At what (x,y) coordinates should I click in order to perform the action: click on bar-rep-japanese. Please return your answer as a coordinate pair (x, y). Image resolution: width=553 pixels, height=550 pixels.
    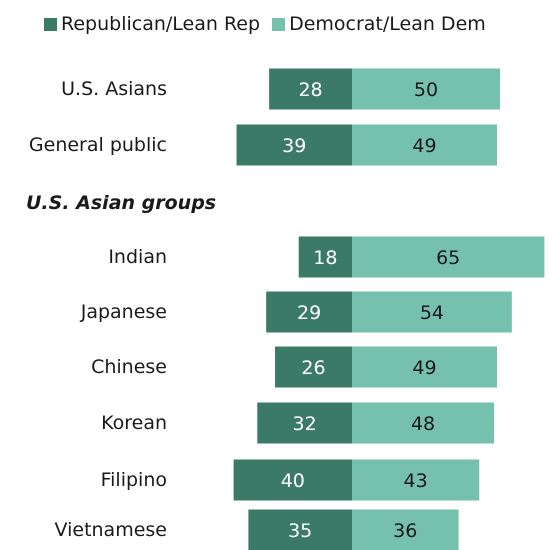
    Looking at the image, I should click on (309, 312).